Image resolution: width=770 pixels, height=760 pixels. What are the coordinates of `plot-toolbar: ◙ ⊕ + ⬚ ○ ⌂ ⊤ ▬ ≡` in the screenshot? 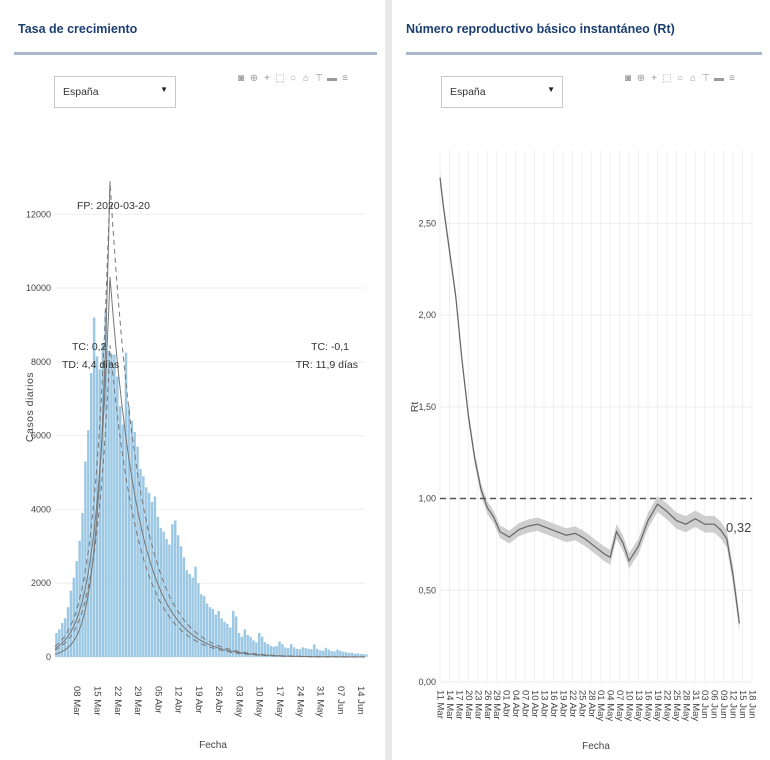 It's located at (293, 78).